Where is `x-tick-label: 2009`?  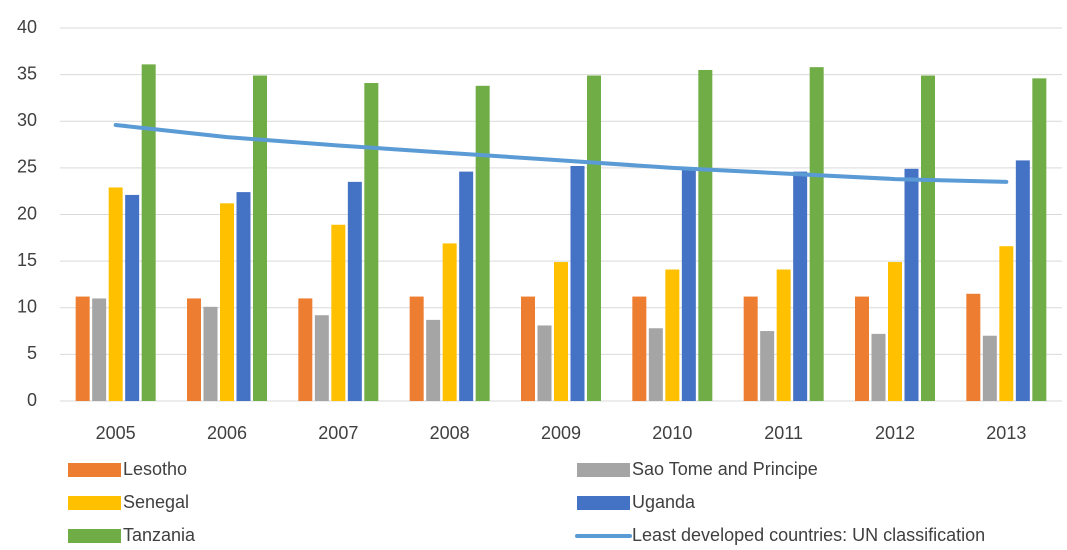 x-tick-label: 2009 is located at coordinates (561, 433).